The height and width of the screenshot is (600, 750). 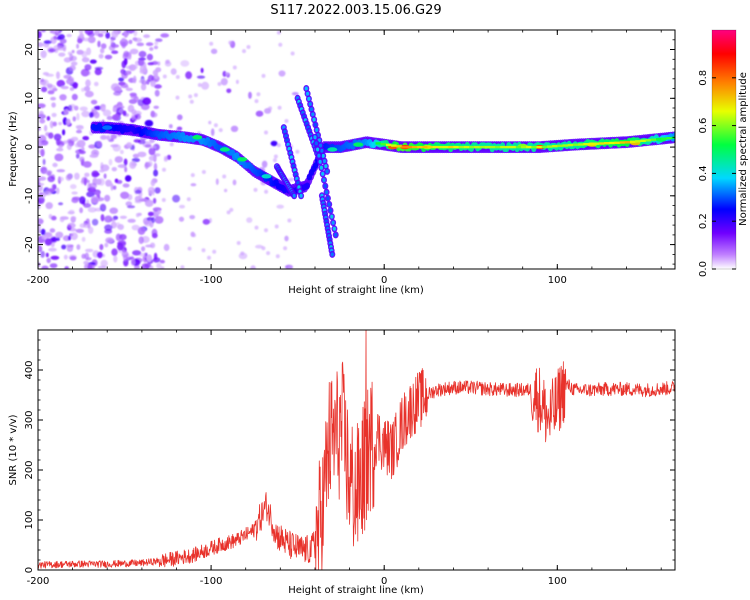 What do you see at coordinates (169, 149) in the screenshot?
I see `spectrogram-noise` at bounding box center [169, 149].